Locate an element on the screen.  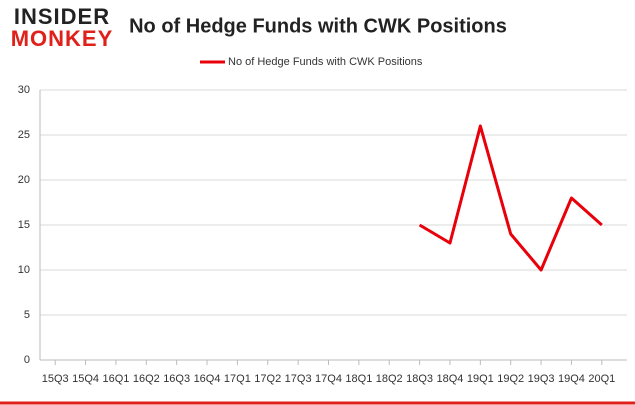
x-tick-label: 19Q4 is located at coordinates (571, 379).